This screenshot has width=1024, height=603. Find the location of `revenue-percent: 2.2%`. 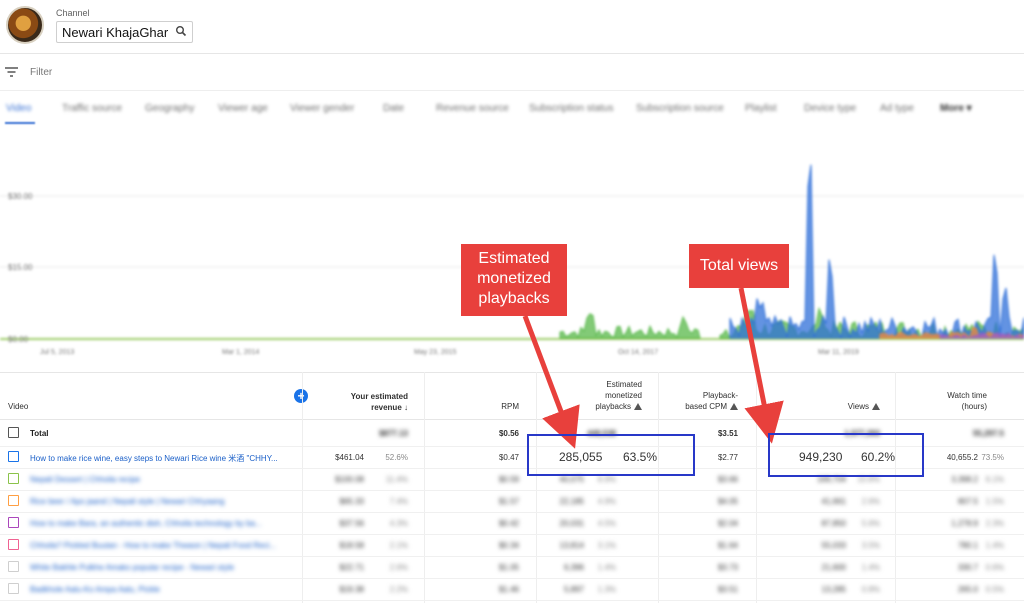

revenue-percent: 2.2% is located at coordinates (398, 589).